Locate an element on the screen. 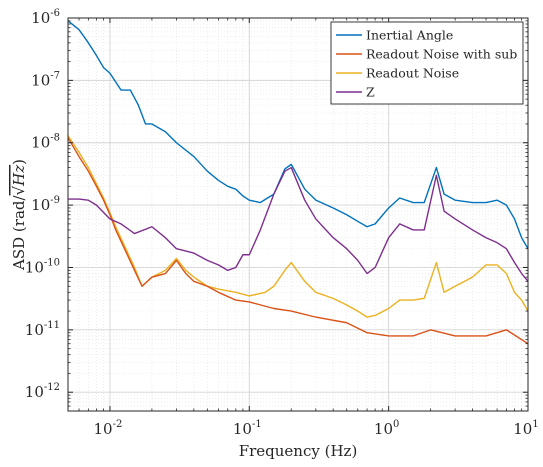 The height and width of the screenshot is (467, 543). y-tick-label: 10⁻⁹ is located at coordinates (45, 204).